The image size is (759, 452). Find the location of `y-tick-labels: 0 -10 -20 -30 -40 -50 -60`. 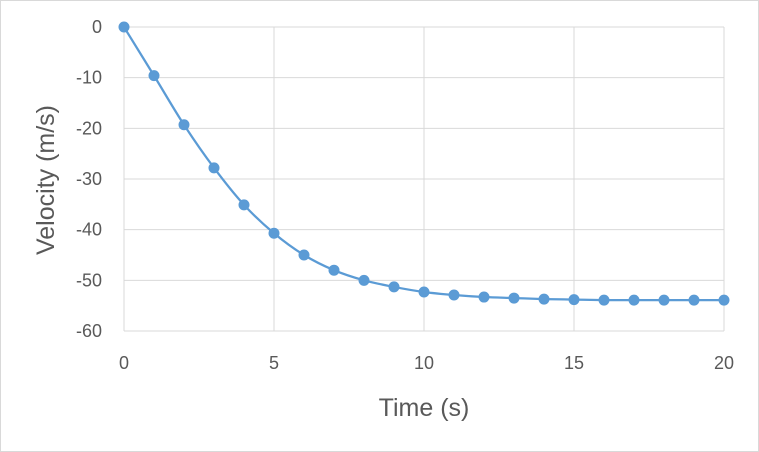

y-tick-labels: 0 -10 -20 -30 -40 -50 -60 is located at coordinates (89, 179).